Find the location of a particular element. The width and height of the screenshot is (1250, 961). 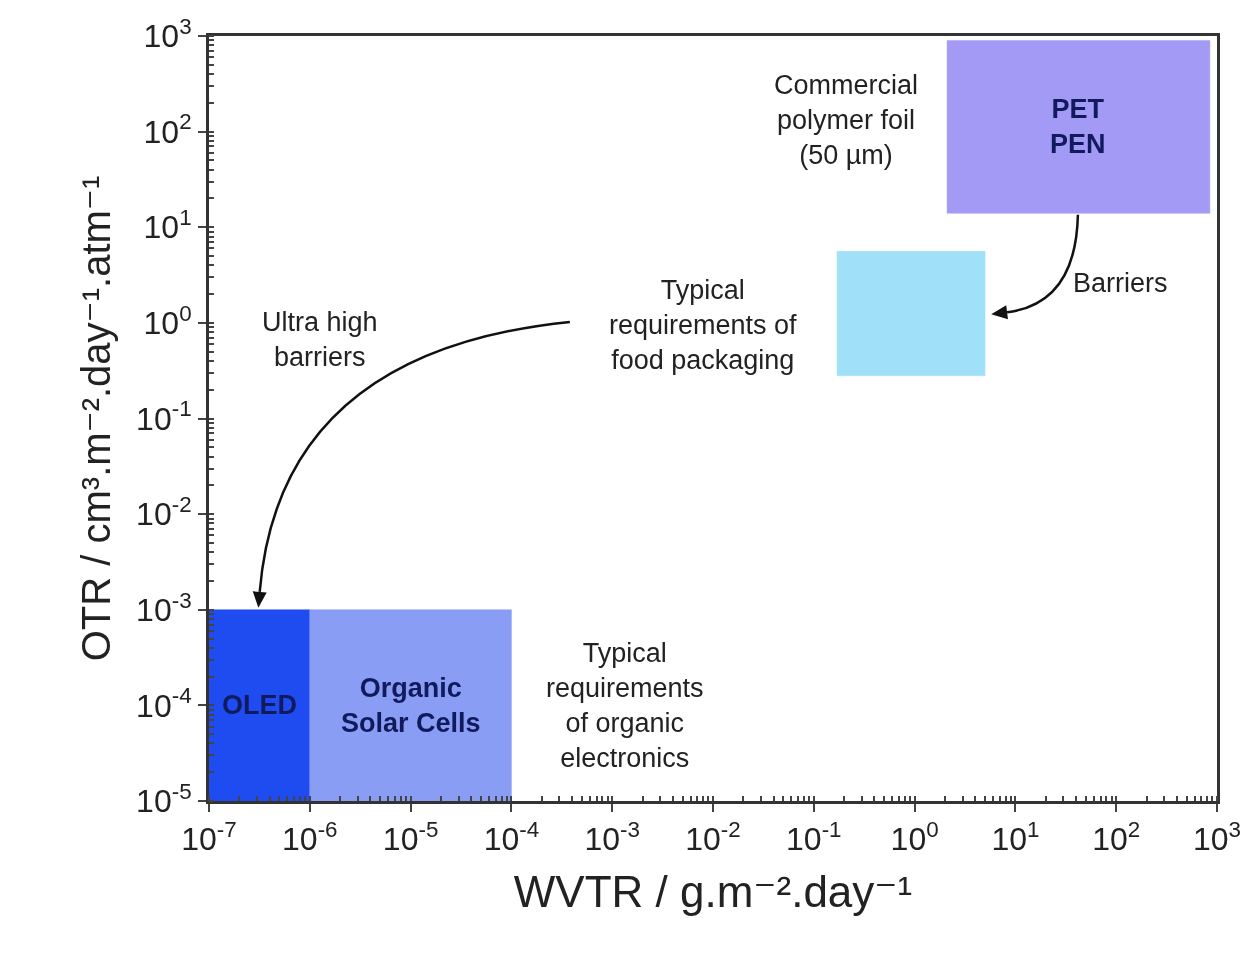

x-tick-label: 10$^{-1}$ is located at coordinates (814, 837).